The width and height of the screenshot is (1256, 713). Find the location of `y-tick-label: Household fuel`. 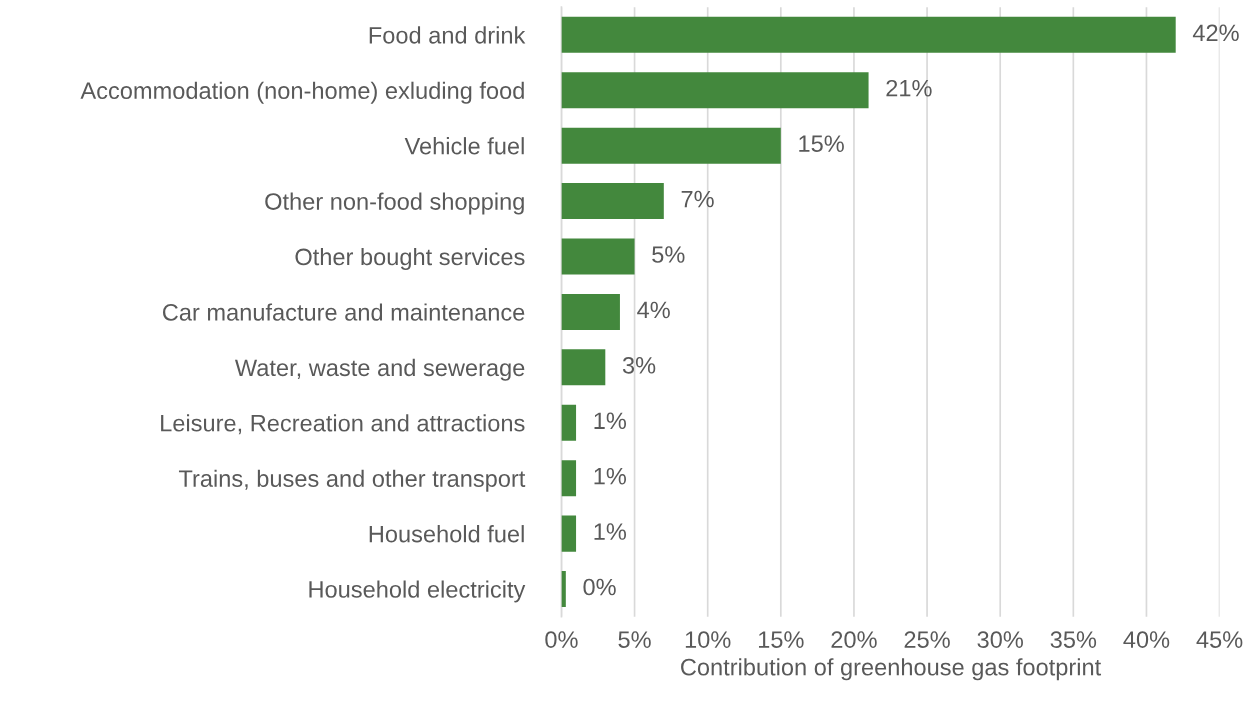

y-tick-label: Household fuel is located at coordinates (446, 534).